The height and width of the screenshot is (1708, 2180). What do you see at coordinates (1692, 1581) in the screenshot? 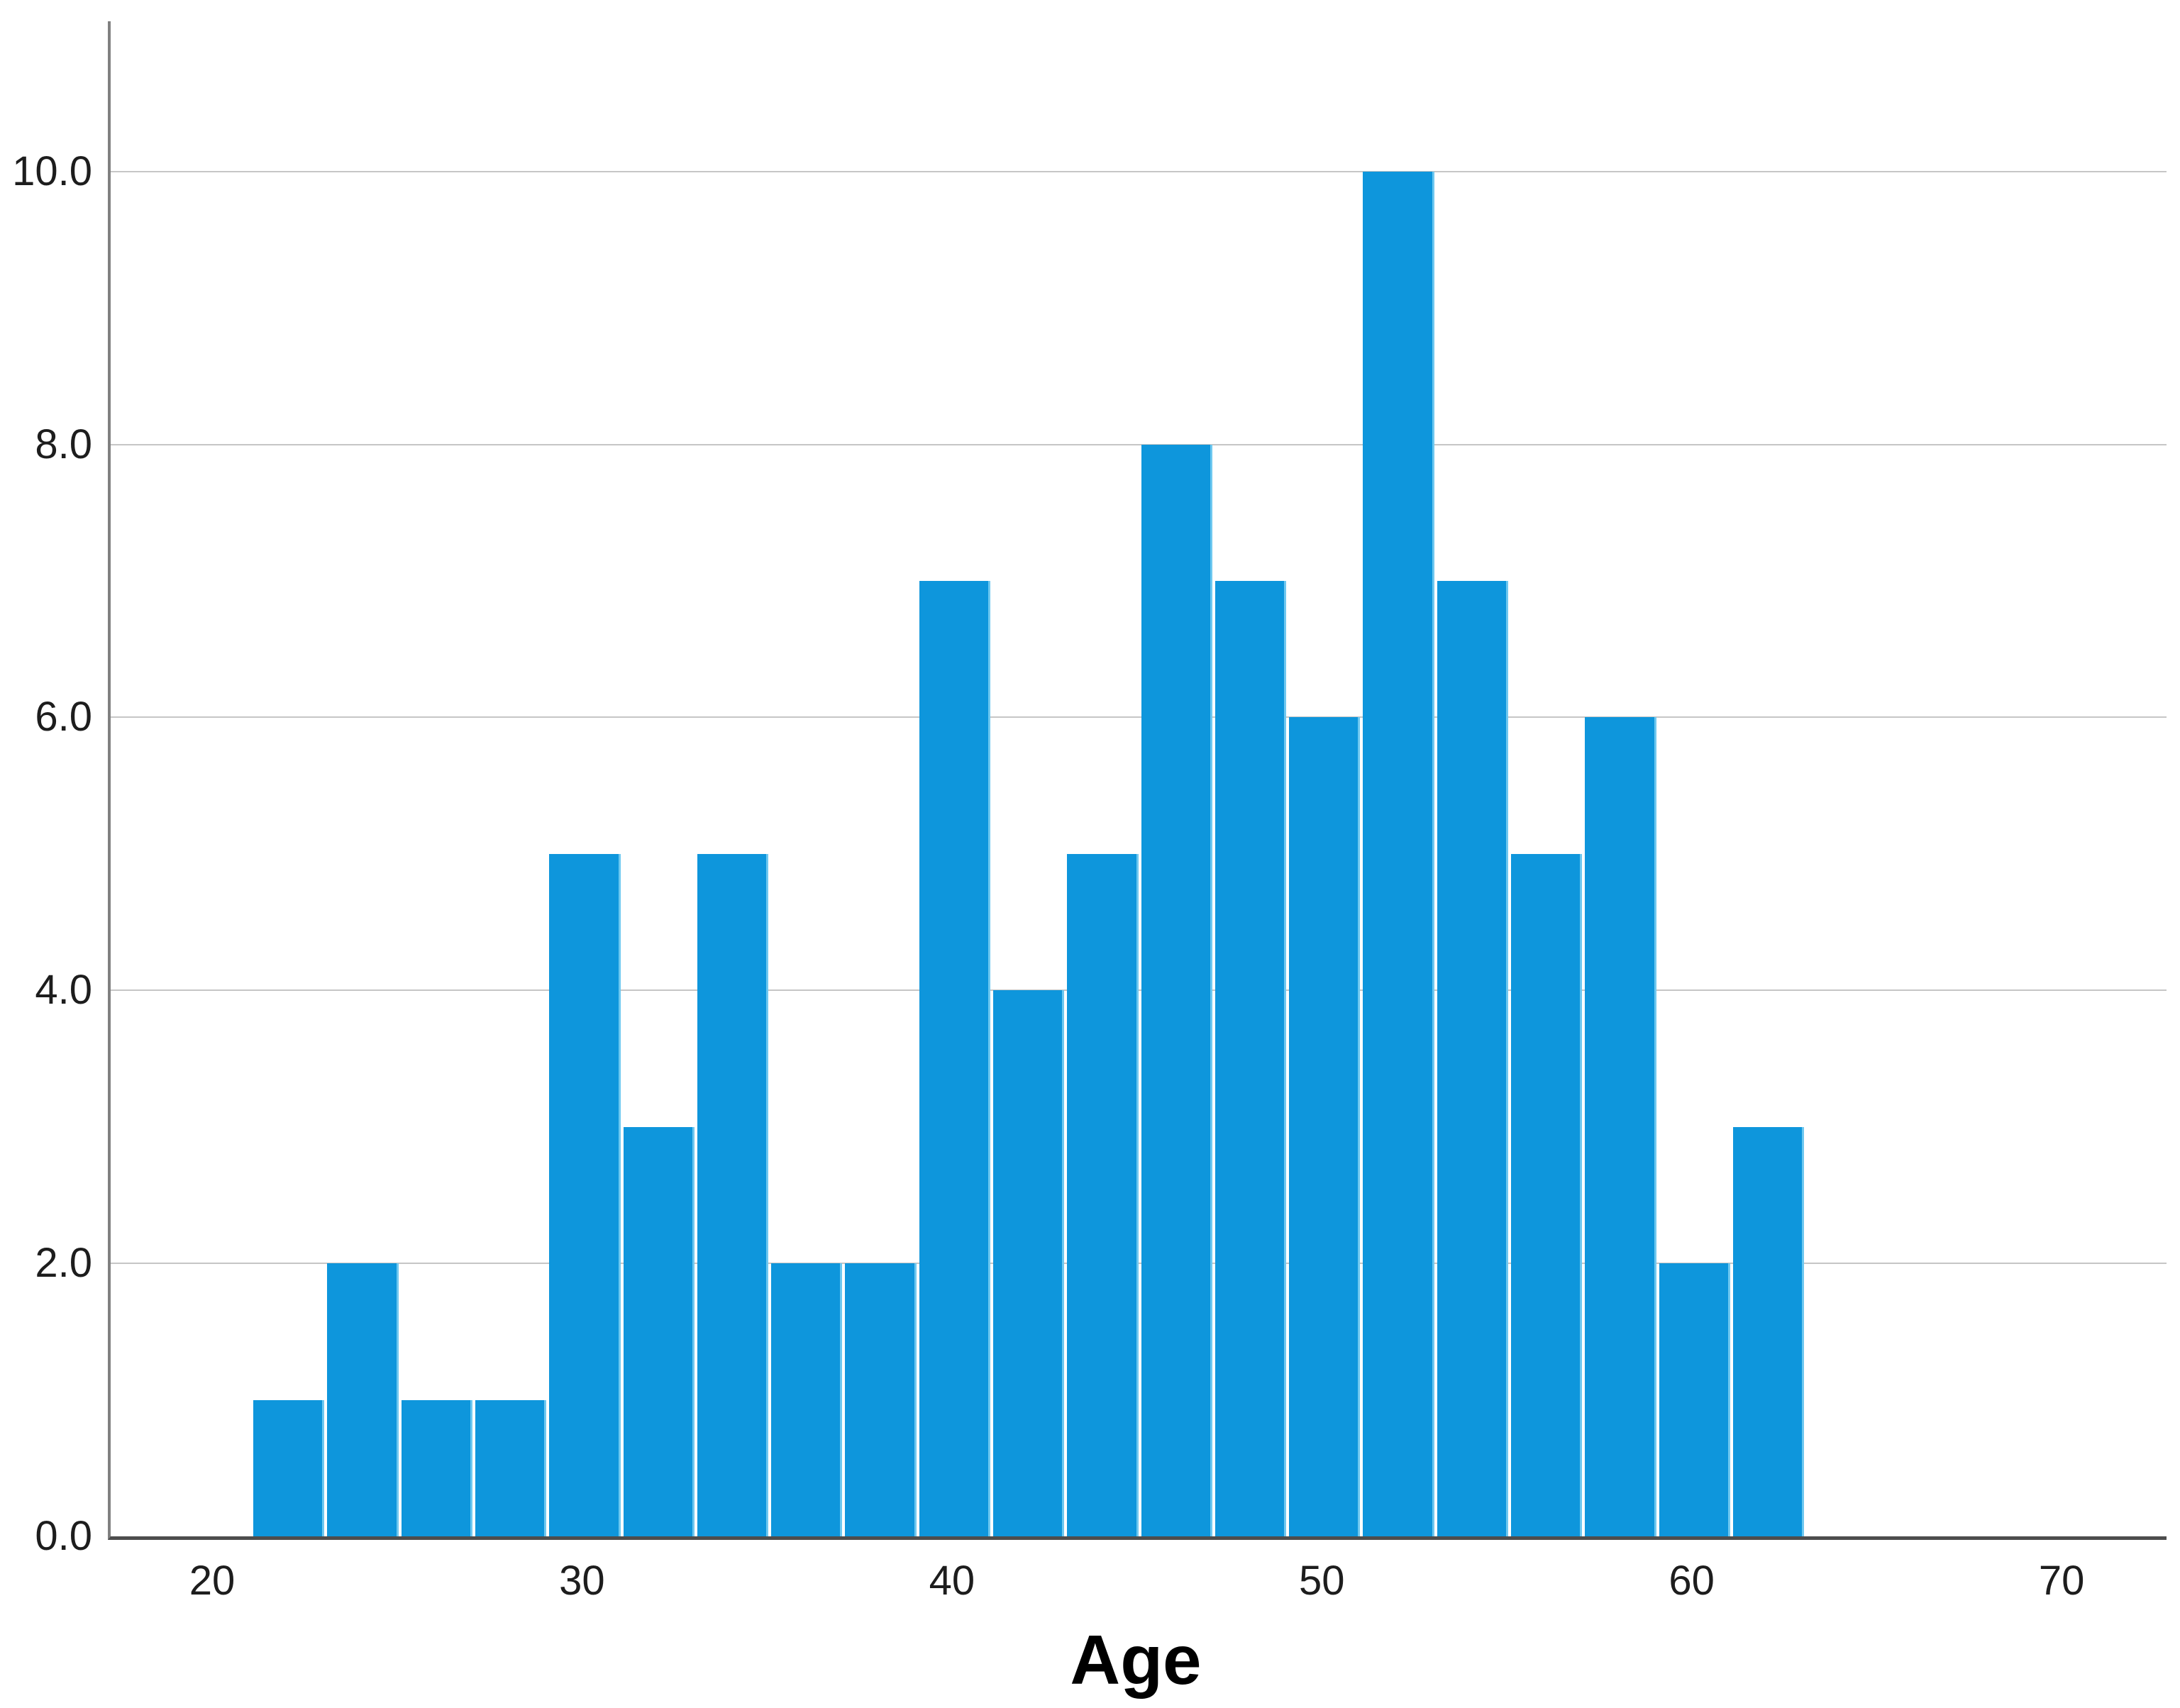
I see `x-tick-label: 60` at bounding box center [1692, 1581].